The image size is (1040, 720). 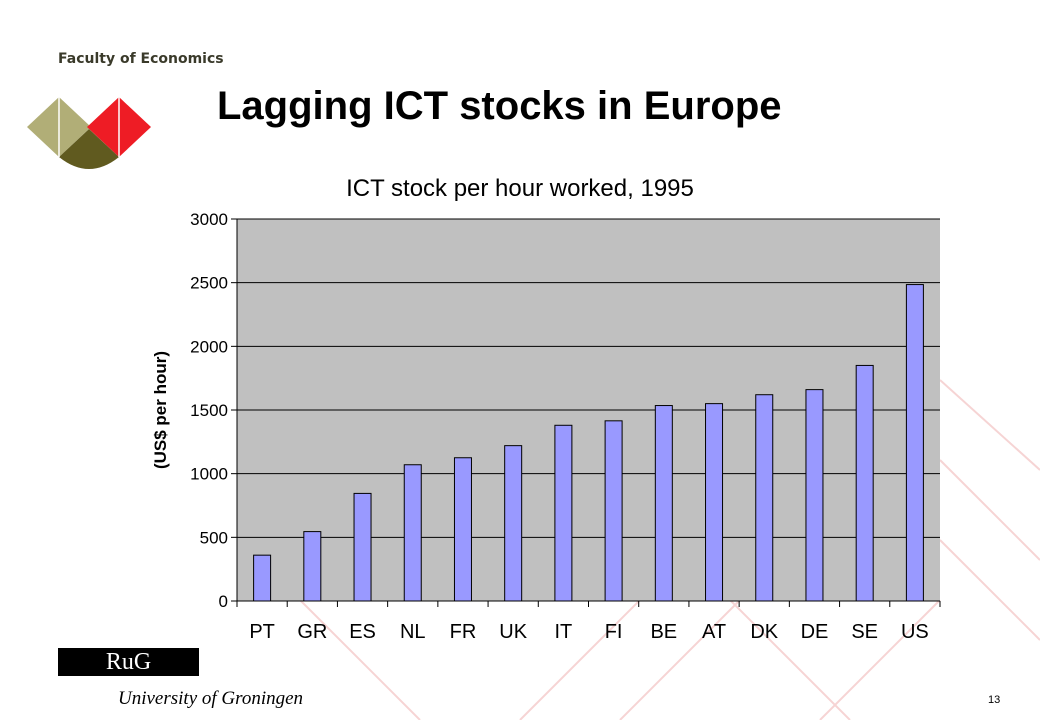 I want to click on university-logo, so click(x=89, y=133).